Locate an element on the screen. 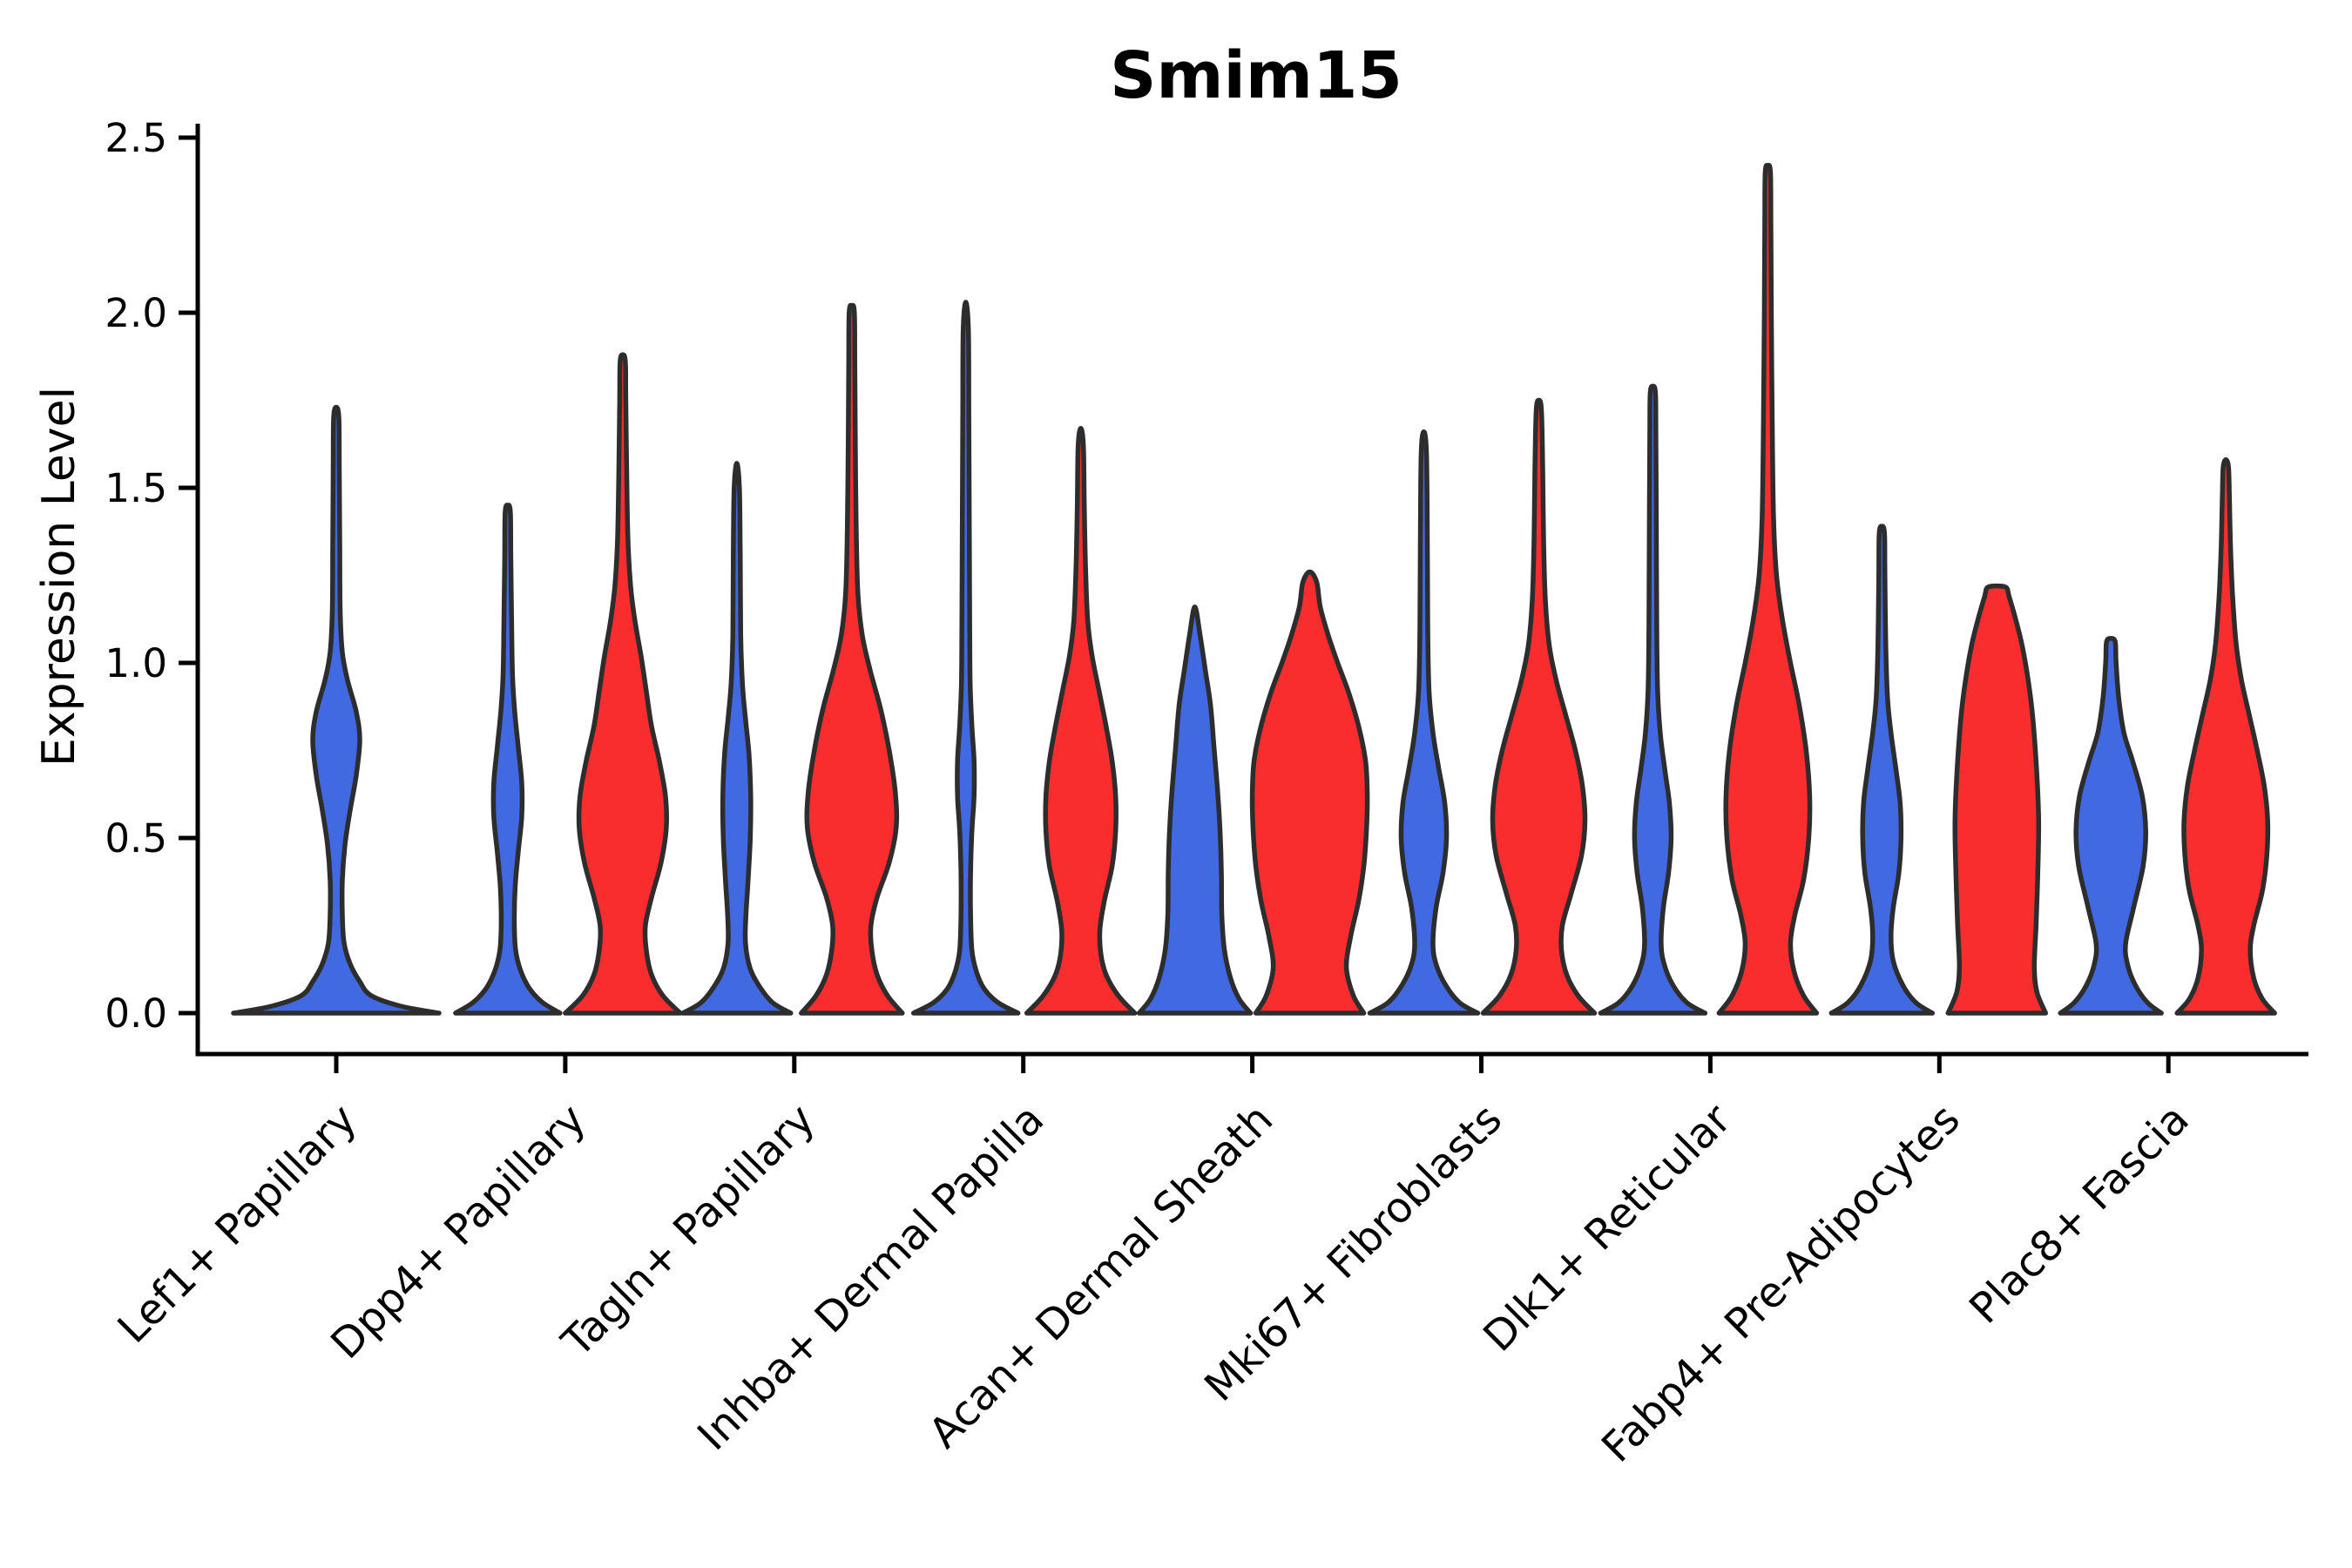  violin-tagln-papillary-blue is located at coordinates (737, 738).